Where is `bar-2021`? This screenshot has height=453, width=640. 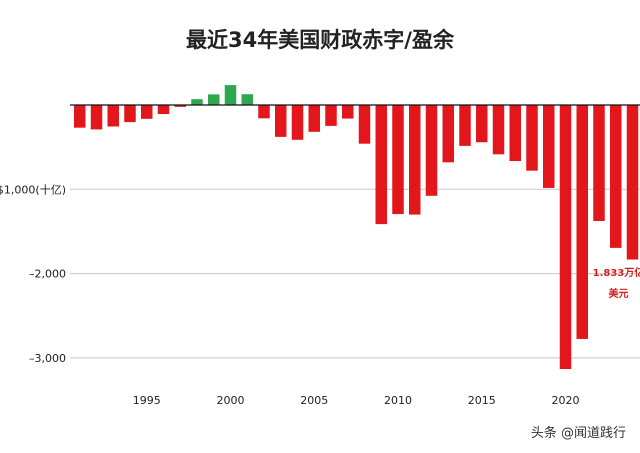
bar-2021 is located at coordinates (582, 222).